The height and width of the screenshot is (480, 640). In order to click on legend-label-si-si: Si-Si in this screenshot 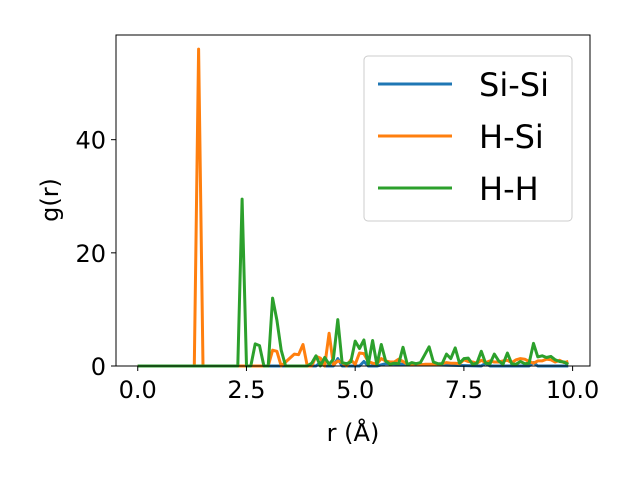, I will do `click(514, 85)`.